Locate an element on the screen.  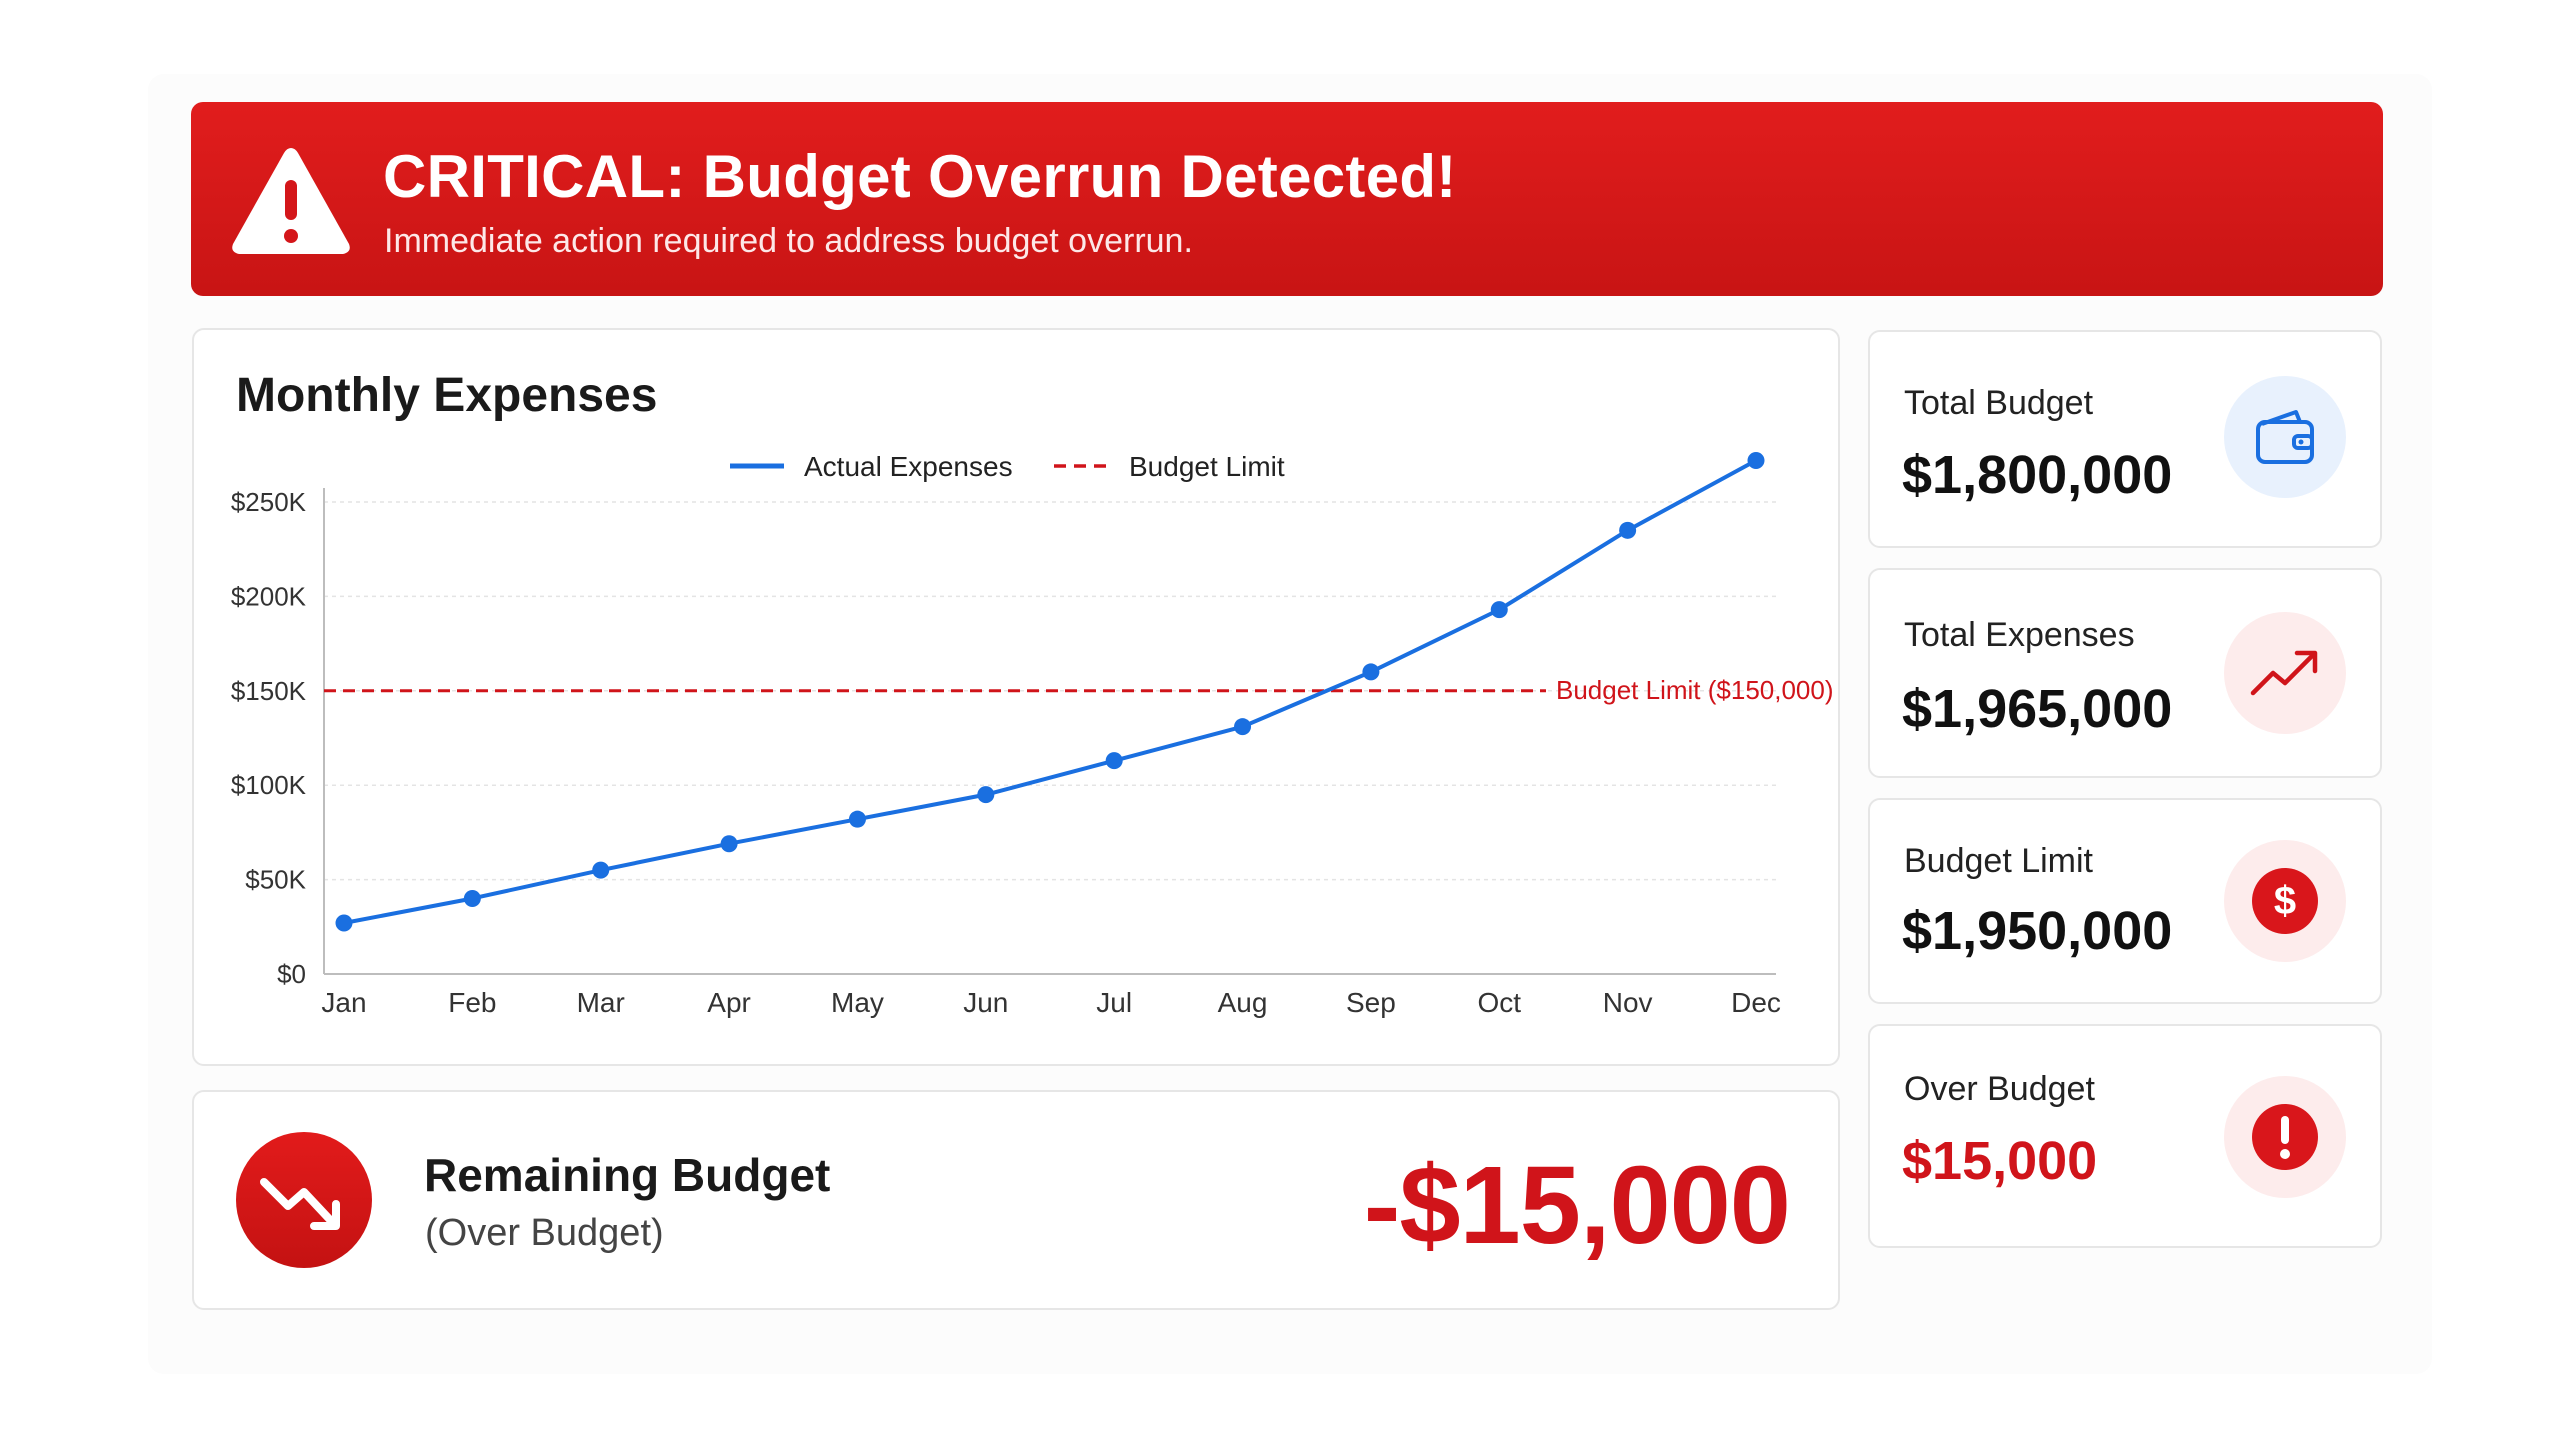
stat-card-budget-limit: Budget Limit $1,950,000 $ is located at coordinates (2125, 901).